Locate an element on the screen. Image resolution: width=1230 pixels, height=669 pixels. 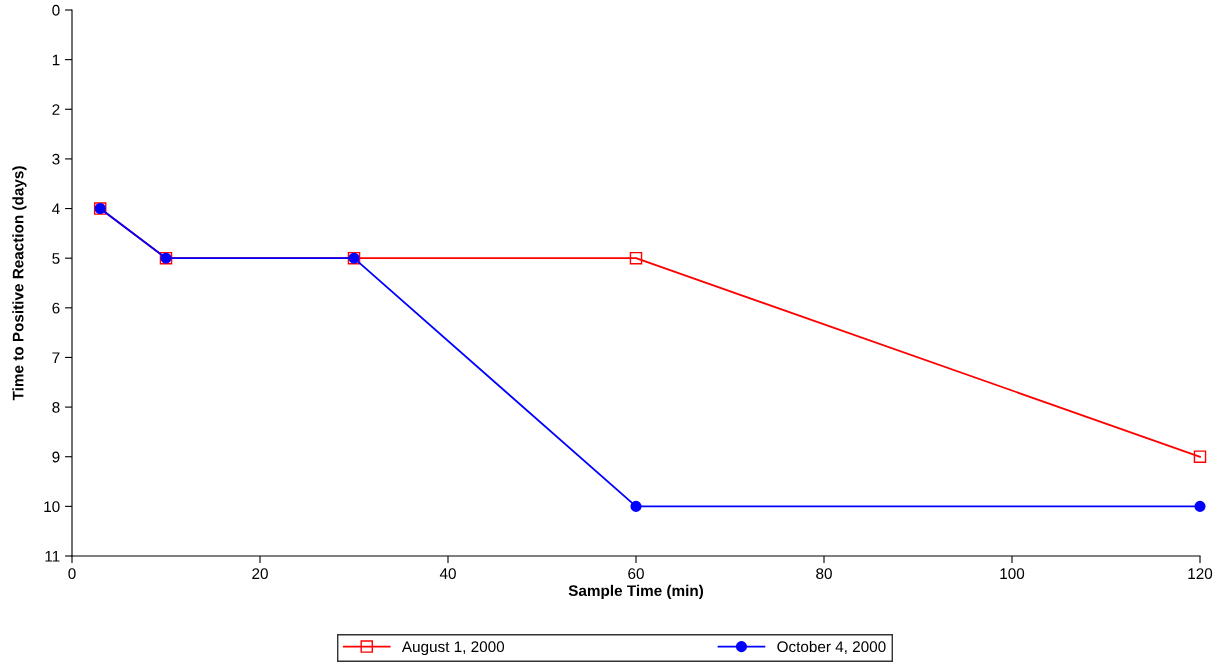
legend-label: October 4, 2000 is located at coordinates (831, 647).